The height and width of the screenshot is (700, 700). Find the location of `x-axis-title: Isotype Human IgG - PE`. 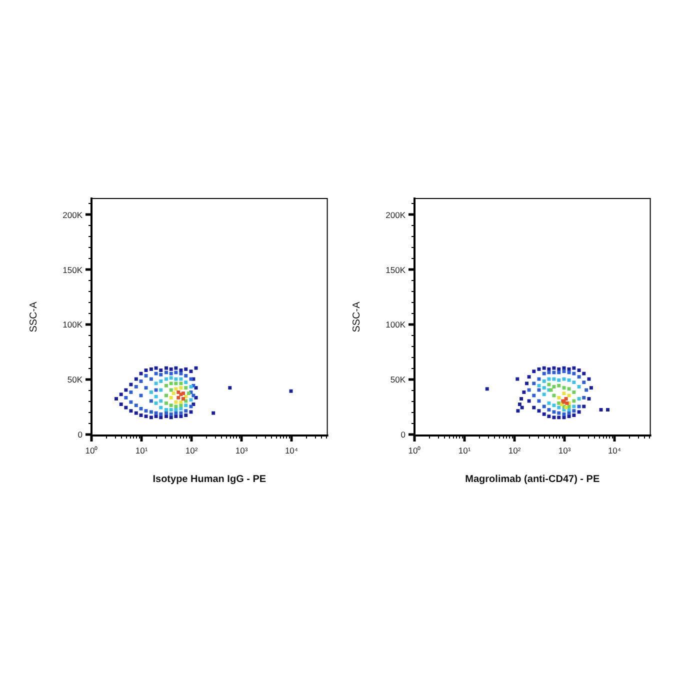

x-axis-title: Isotype Human IgG - PE is located at coordinates (209, 479).